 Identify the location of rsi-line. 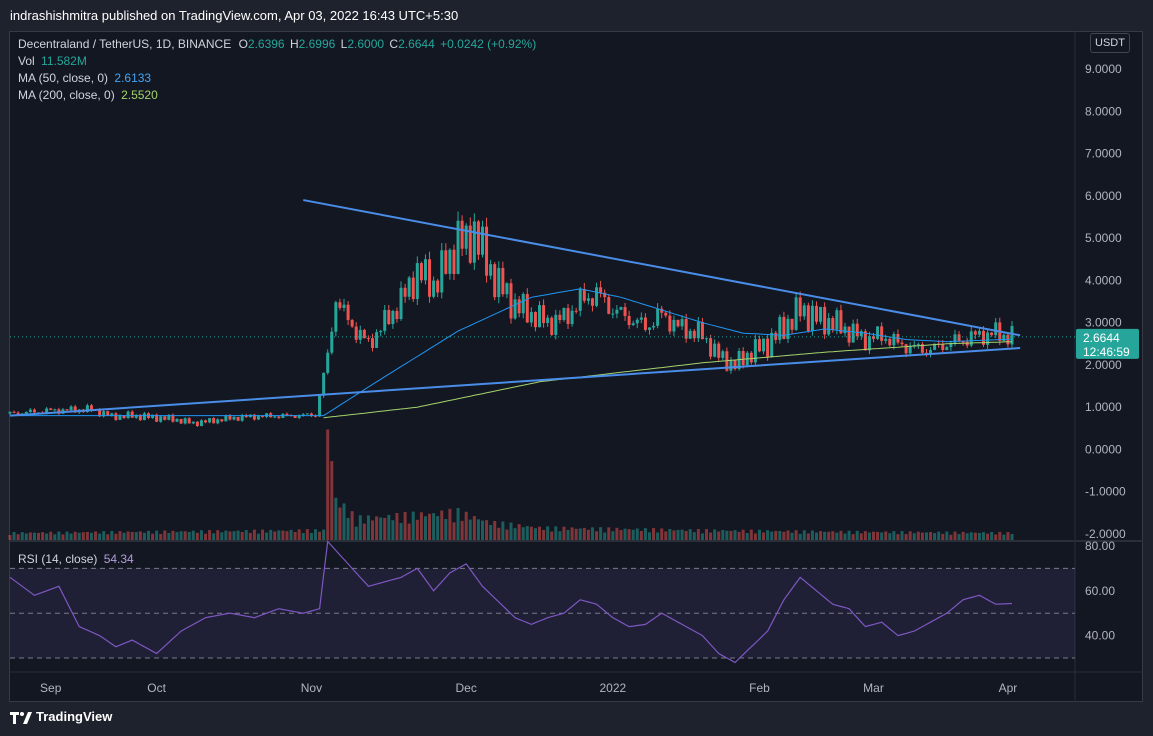
(511, 602).